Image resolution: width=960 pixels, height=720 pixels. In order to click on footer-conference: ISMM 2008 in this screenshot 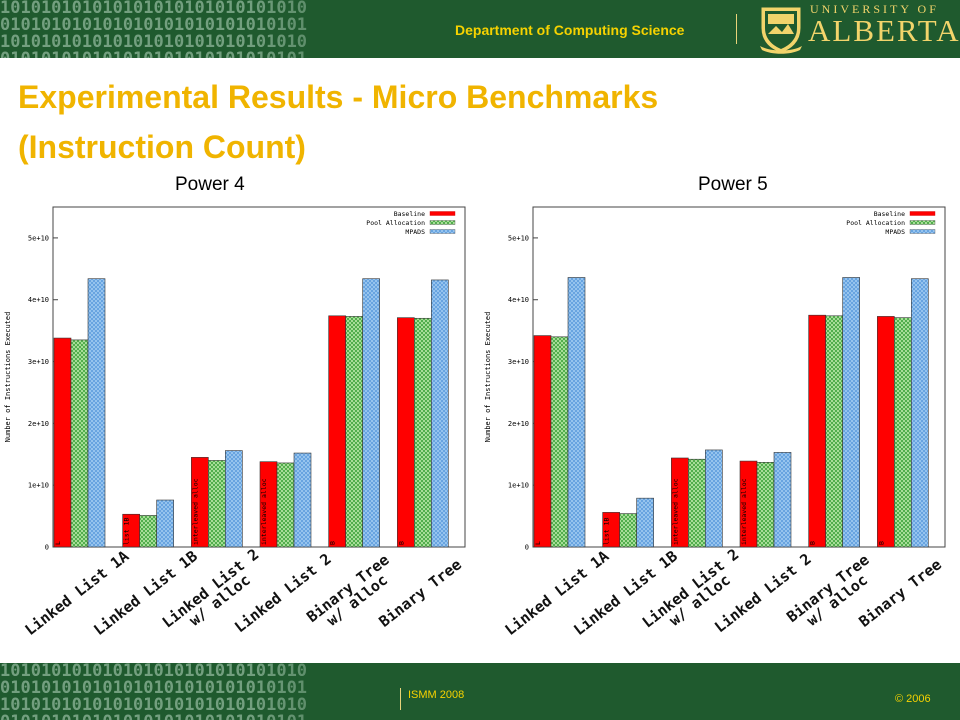, I will do `click(436, 695)`.